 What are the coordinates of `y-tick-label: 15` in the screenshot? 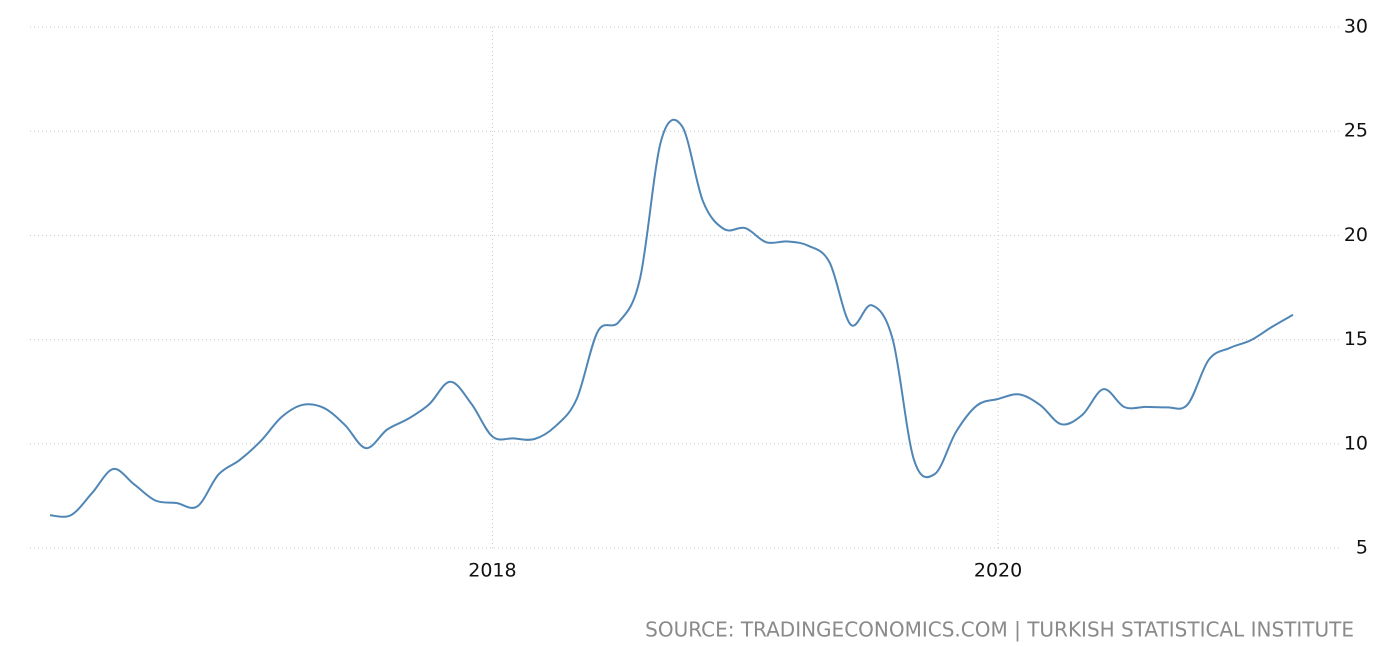 It's located at (1356, 339).